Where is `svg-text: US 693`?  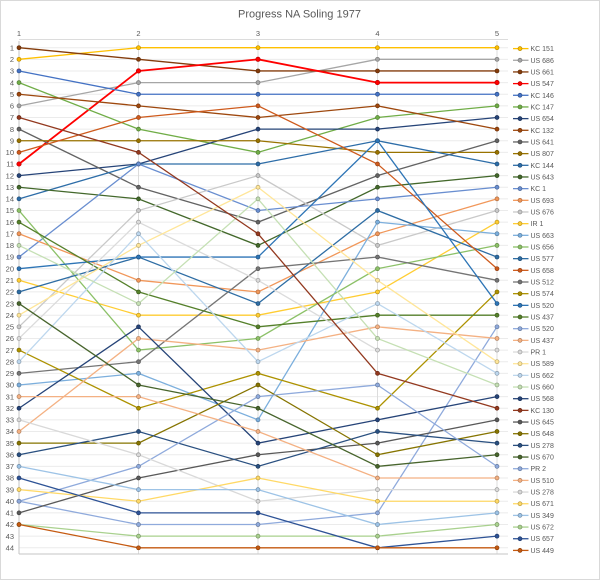 svg-text: US 693 is located at coordinates (542, 201).